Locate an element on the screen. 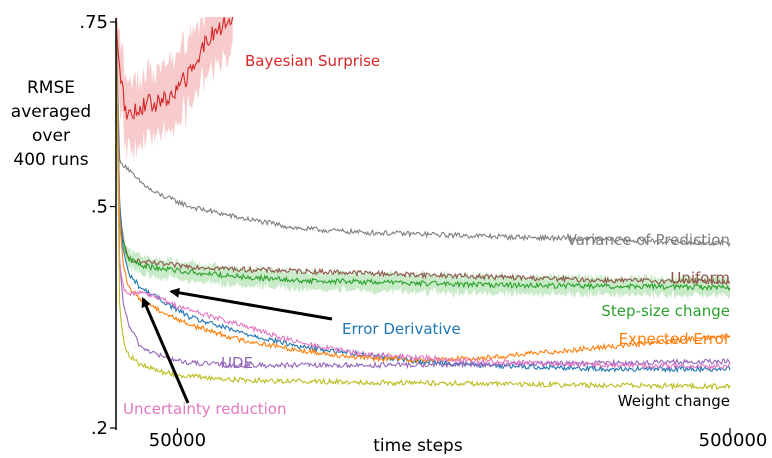 The height and width of the screenshot is (458, 772). series-label-uniform: Uniform is located at coordinates (700, 278).